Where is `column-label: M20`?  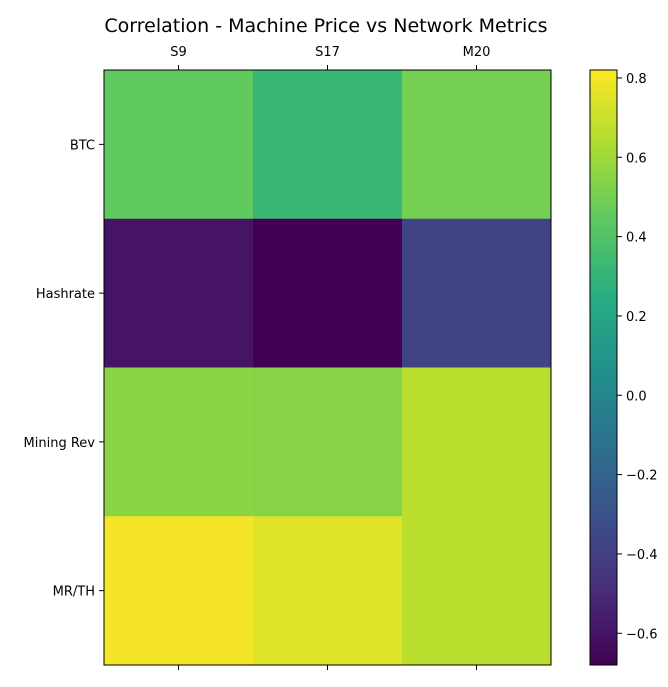
column-label: M20 is located at coordinates (477, 52).